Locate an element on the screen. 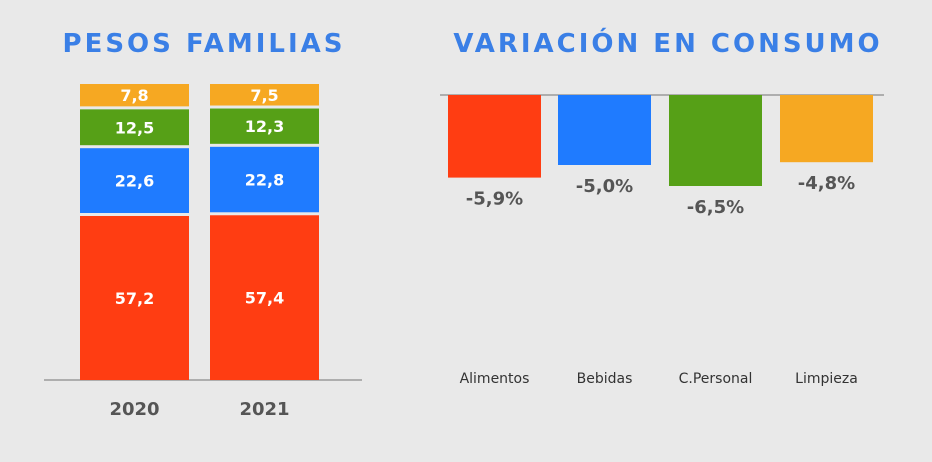 The image size is (932, 462). bar-alimentos-2020 is located at coordinates (134, 298).